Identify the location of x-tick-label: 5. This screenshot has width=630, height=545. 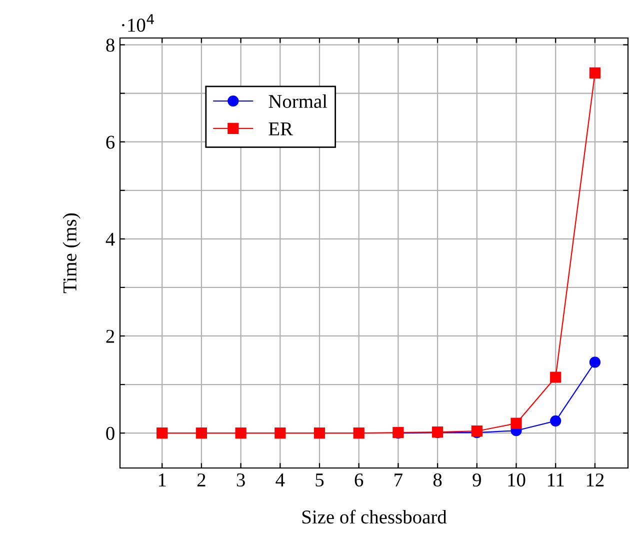
(320, 480).